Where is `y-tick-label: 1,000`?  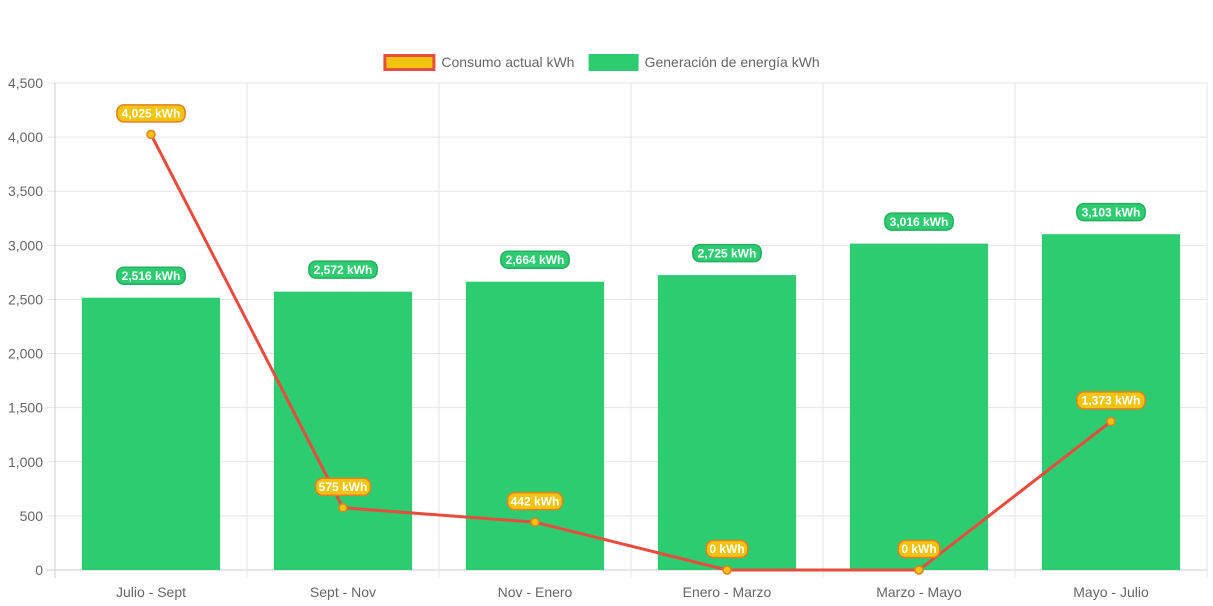 y-tick-label: 1,000 is located at coordinates (25, 462).